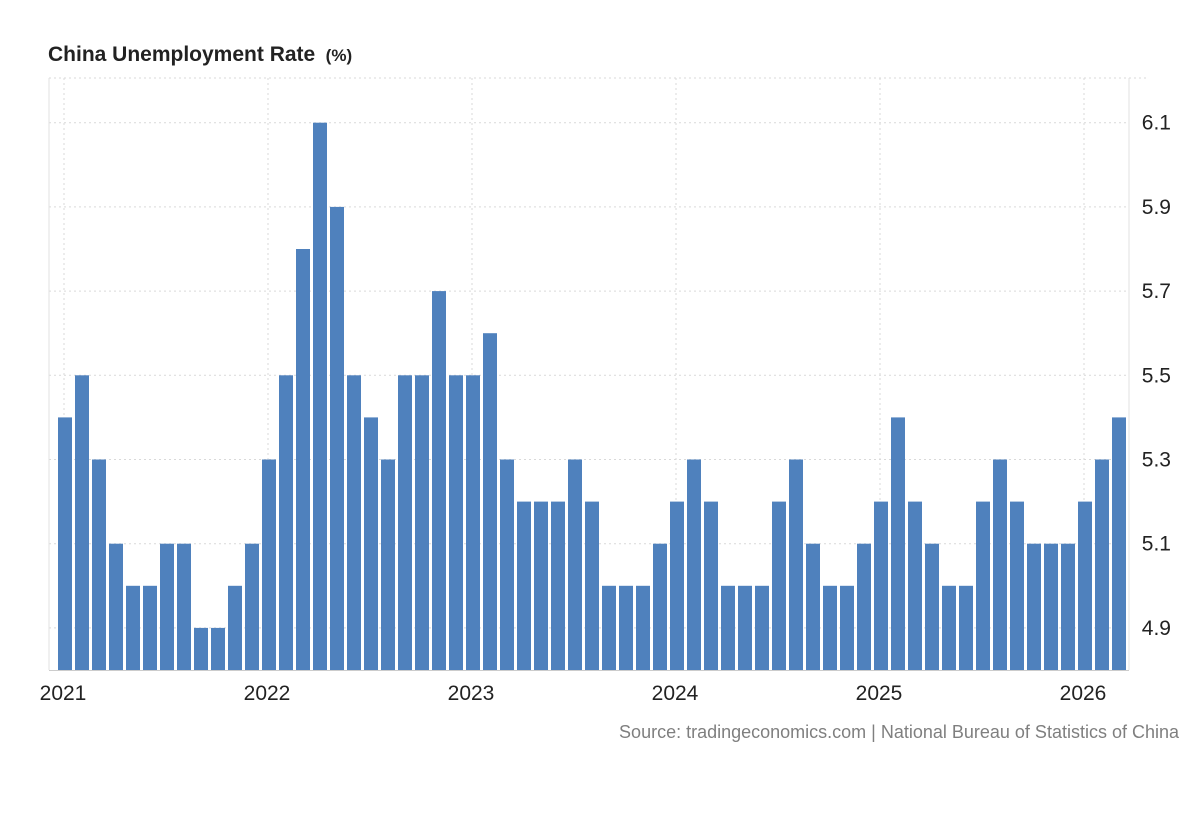 The image size is (1200, 820). Describe the element at coordinates (1156, 123) in the screenshot. I see `y-tick-label: 6.1` at that location.